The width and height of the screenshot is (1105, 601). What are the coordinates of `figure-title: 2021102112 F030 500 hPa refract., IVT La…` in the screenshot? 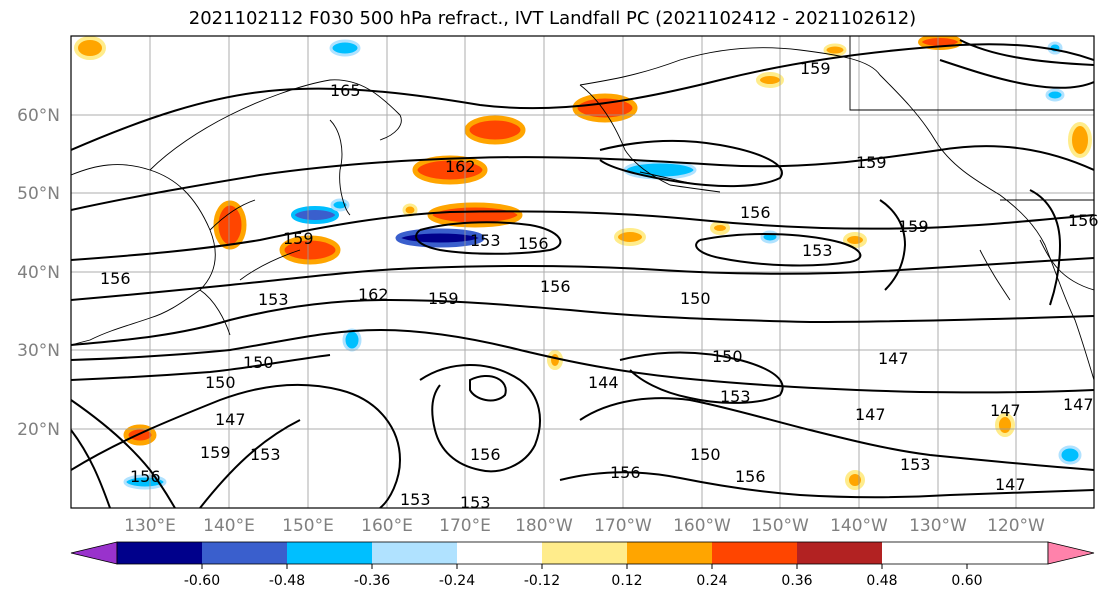 It's located at (552, 18).